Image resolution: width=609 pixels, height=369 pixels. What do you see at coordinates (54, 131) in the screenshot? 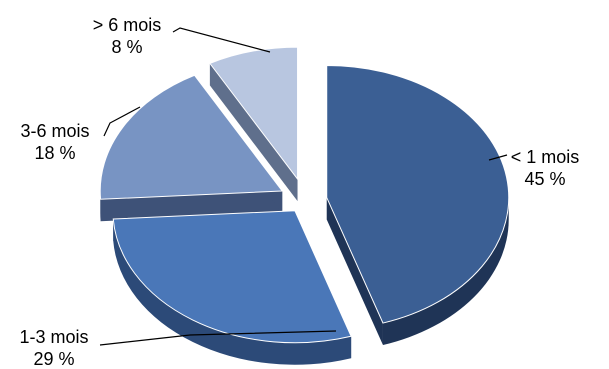
I see `label-category-3to6: 3-6 mois` at bounding box center [54, 131].